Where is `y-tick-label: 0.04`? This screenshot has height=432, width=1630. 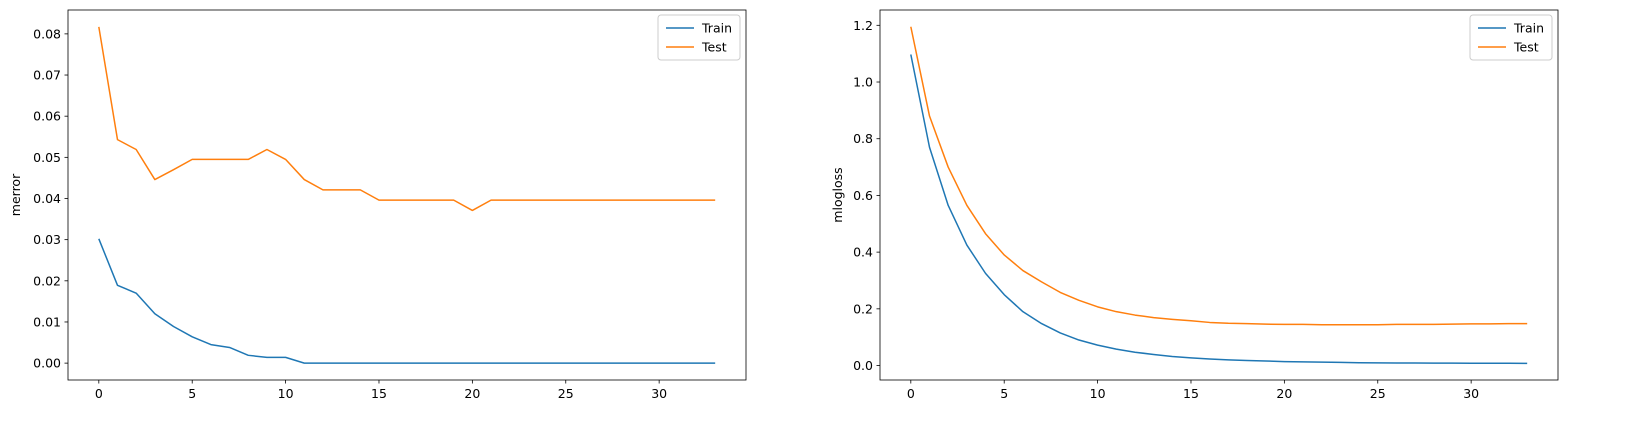 y-tick-label: 0.04 is located at coordinates (47, 198).